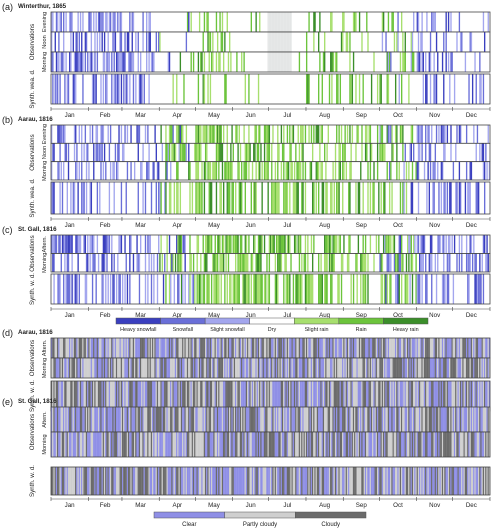  What do you see at coordinates (32, 432) in the screenshot?
I see `obs-label: Observations` at bounding box center [32, 432].